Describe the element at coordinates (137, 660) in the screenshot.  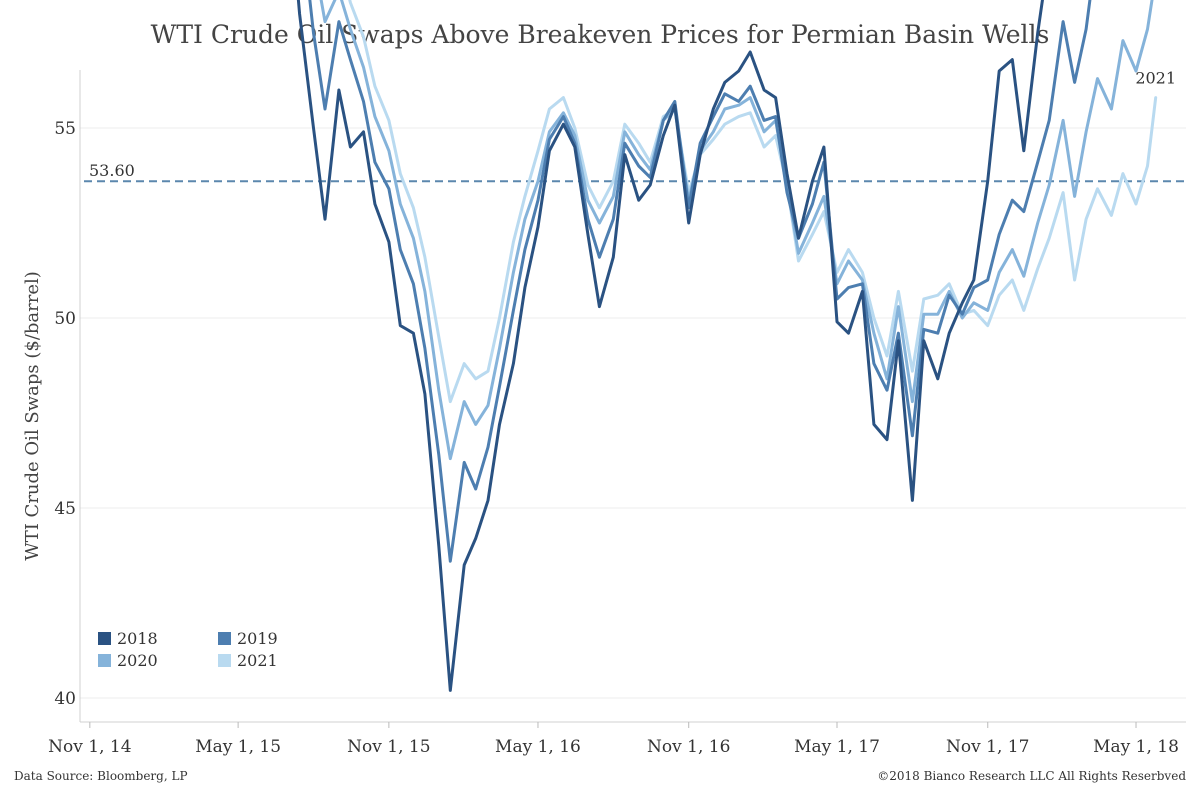
I see `legend-label-2020: 2020` at that location.